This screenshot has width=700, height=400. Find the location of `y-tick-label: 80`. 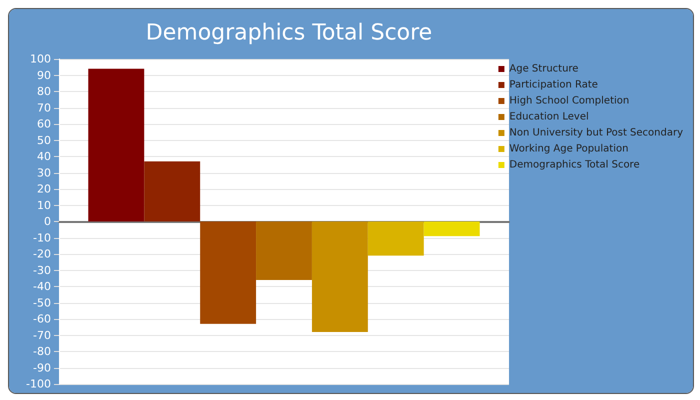

y-tick-label: 80 is located at coordinates (44, 91).